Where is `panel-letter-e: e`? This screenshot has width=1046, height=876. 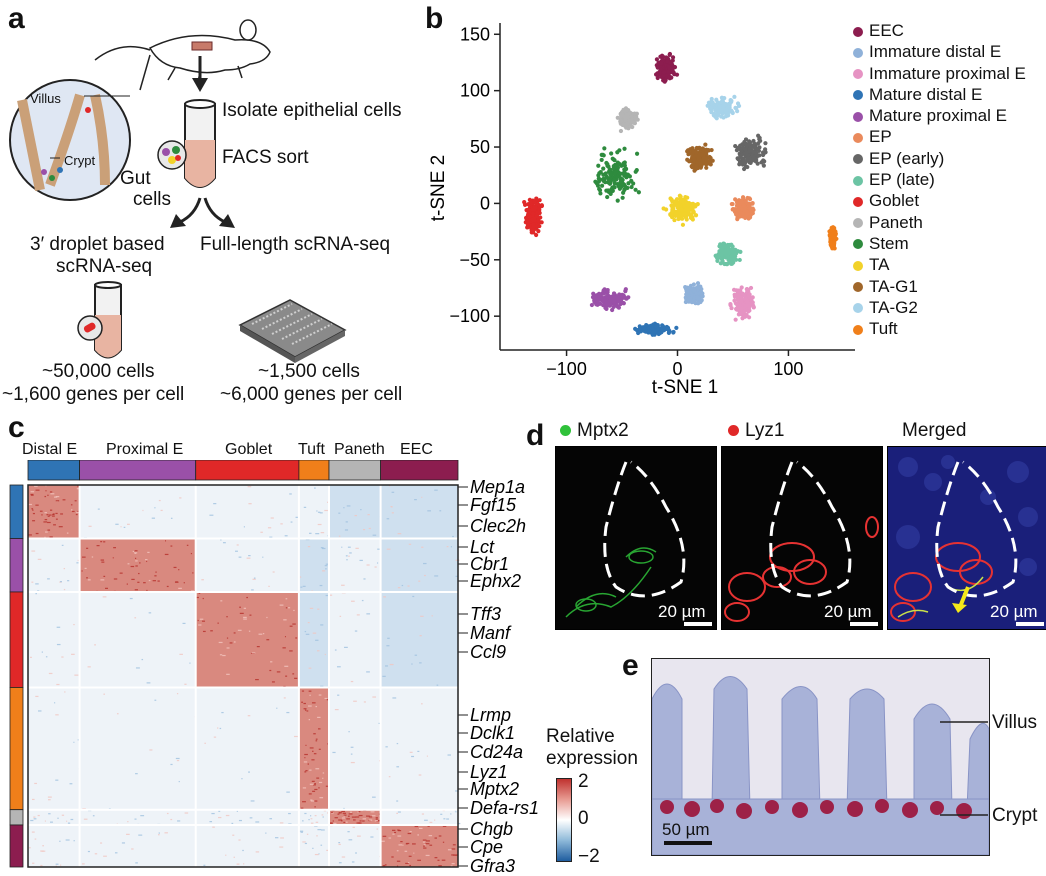 panel-letter-e: e is located at coordinates (630, 665).